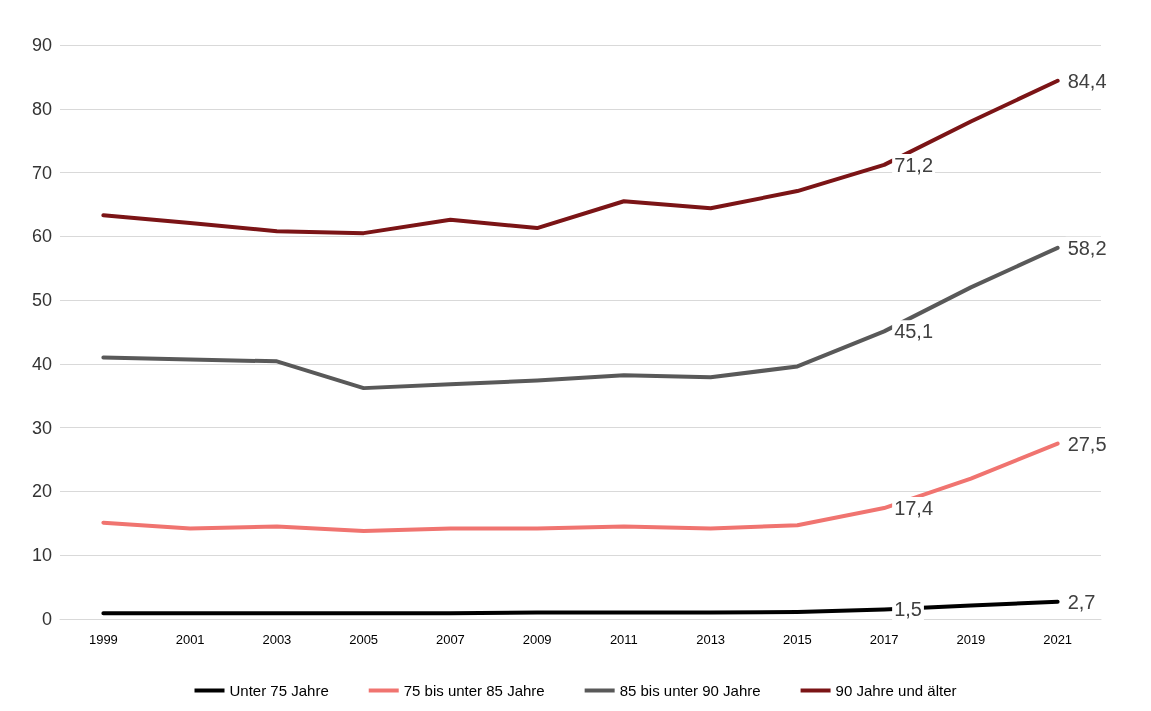 Image resolution: width=1151 pixels, height=711 pixels. What do you see at coordinates (41, 300) in the screenshot?
I see `y-tick-label: 50` at bounding box center [41, 300].